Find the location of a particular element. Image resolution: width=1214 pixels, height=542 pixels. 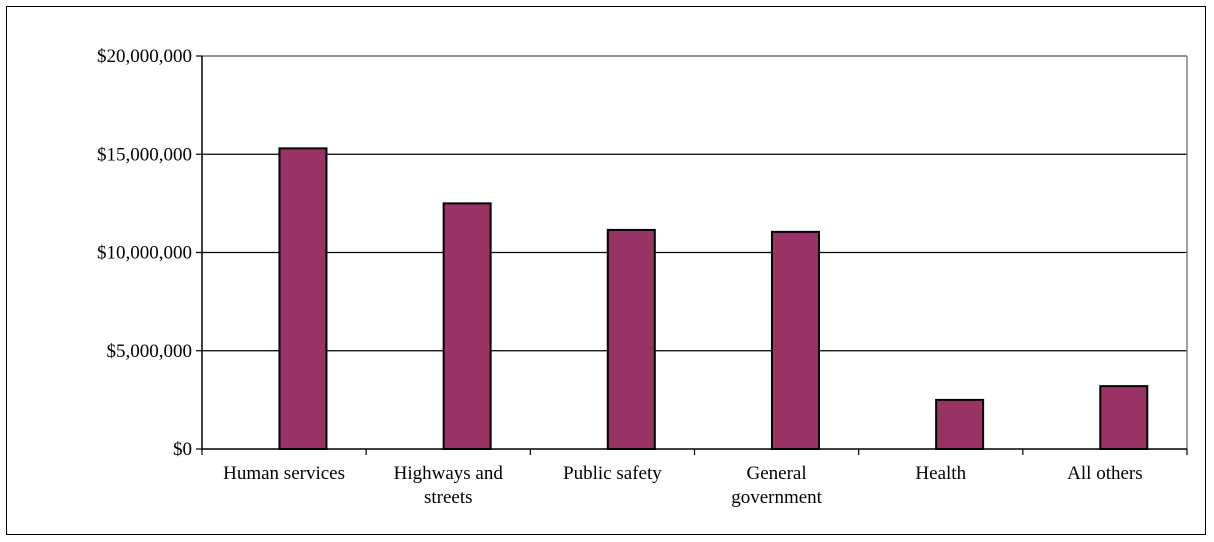

x-tick-label: Public safety is located at coordinates (612, 473).